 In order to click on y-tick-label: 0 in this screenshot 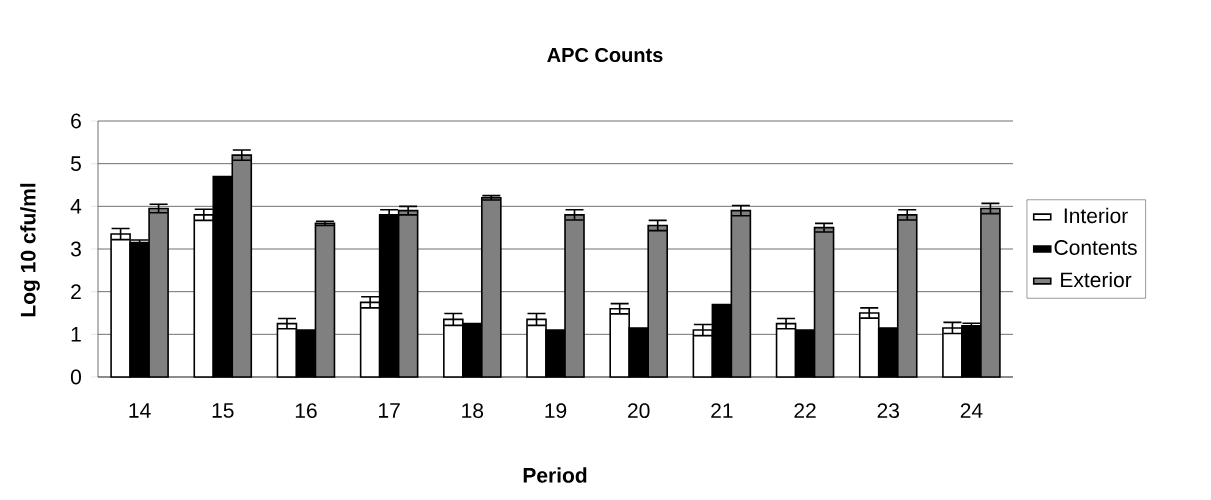, I will do `click(75, 377)`.